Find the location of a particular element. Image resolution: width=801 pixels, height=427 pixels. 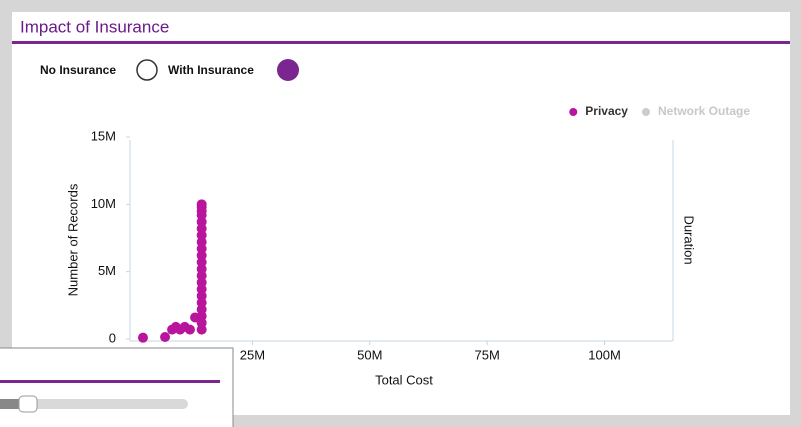

slider-knob is located at coordinates (28, 404).